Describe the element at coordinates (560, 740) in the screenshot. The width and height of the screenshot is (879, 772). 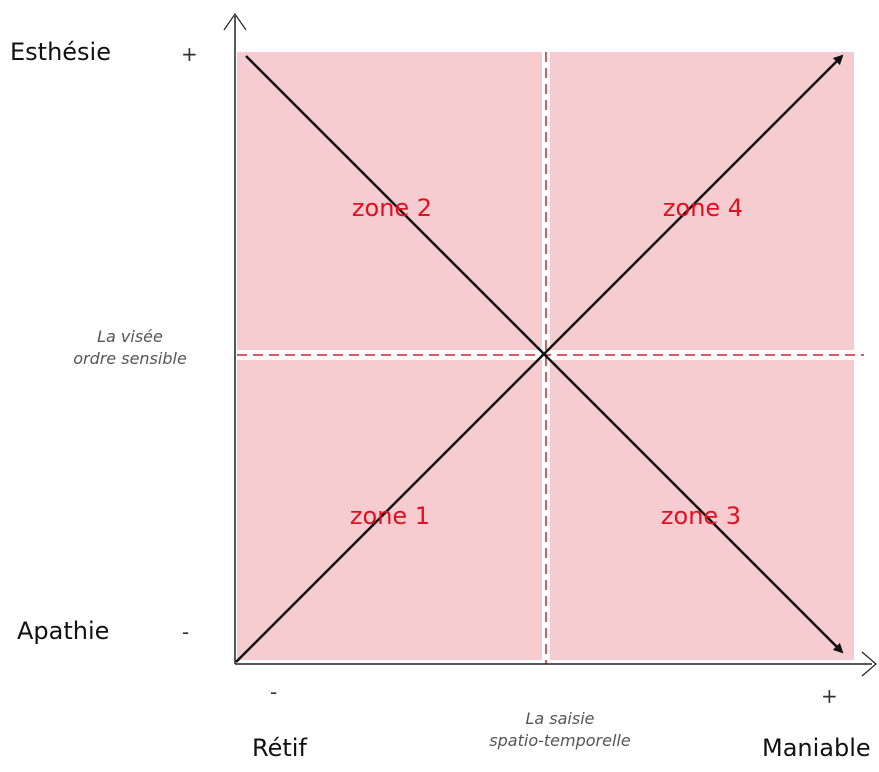
I see `x-axis-title-line2: spatio-temporelle` at that location.